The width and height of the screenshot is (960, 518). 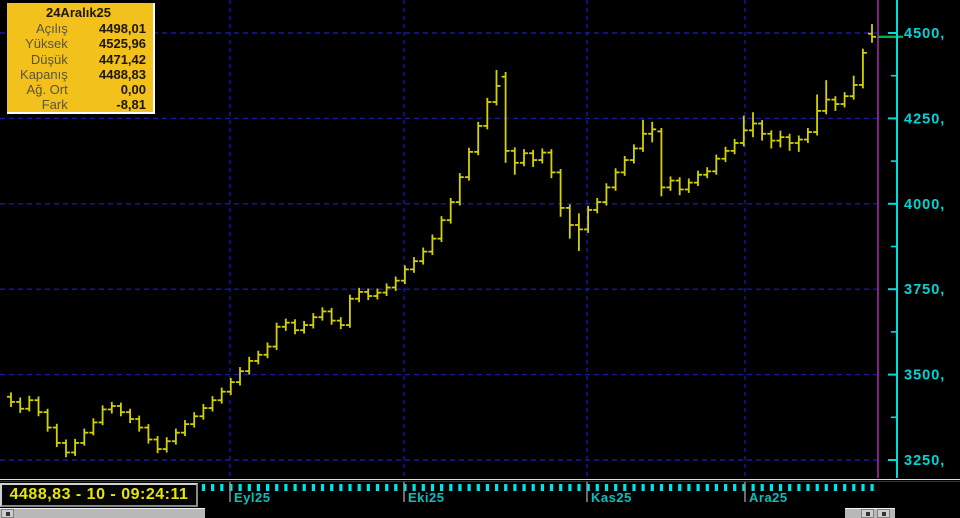 I want to click on month-label: Eki25, so click(x=426, y=497).